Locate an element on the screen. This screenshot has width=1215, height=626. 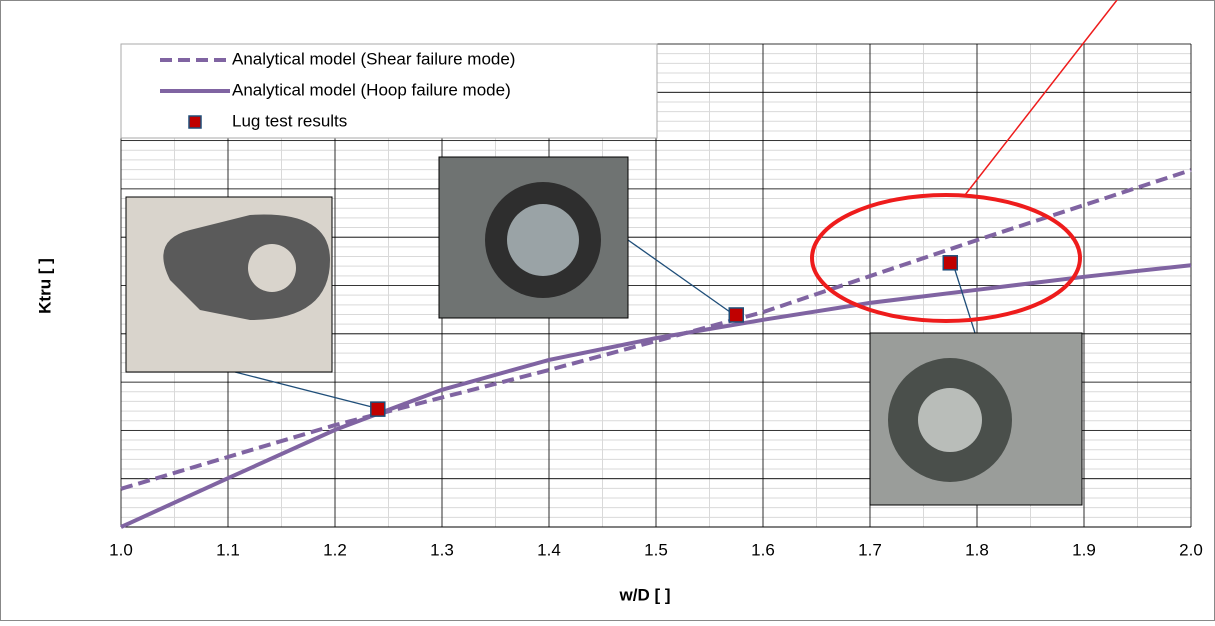
x-tick-label: 1.7 is located at coordinates (870, 549).